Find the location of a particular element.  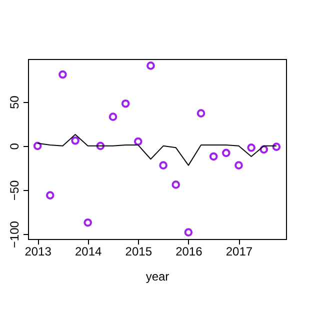

y-tick-label: 0 is located at coordinates (15, 146).